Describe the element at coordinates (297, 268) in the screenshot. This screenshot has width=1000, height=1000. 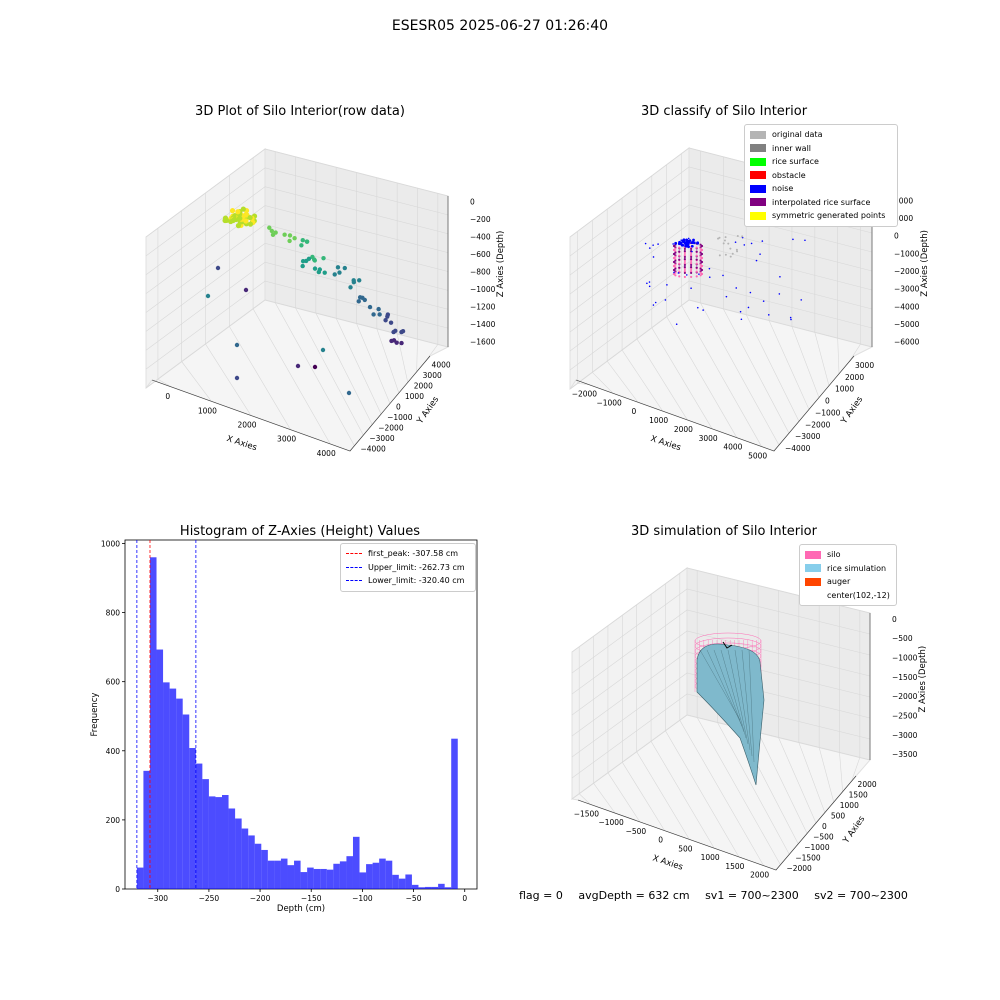
I see `p1-zgrid` at that location.